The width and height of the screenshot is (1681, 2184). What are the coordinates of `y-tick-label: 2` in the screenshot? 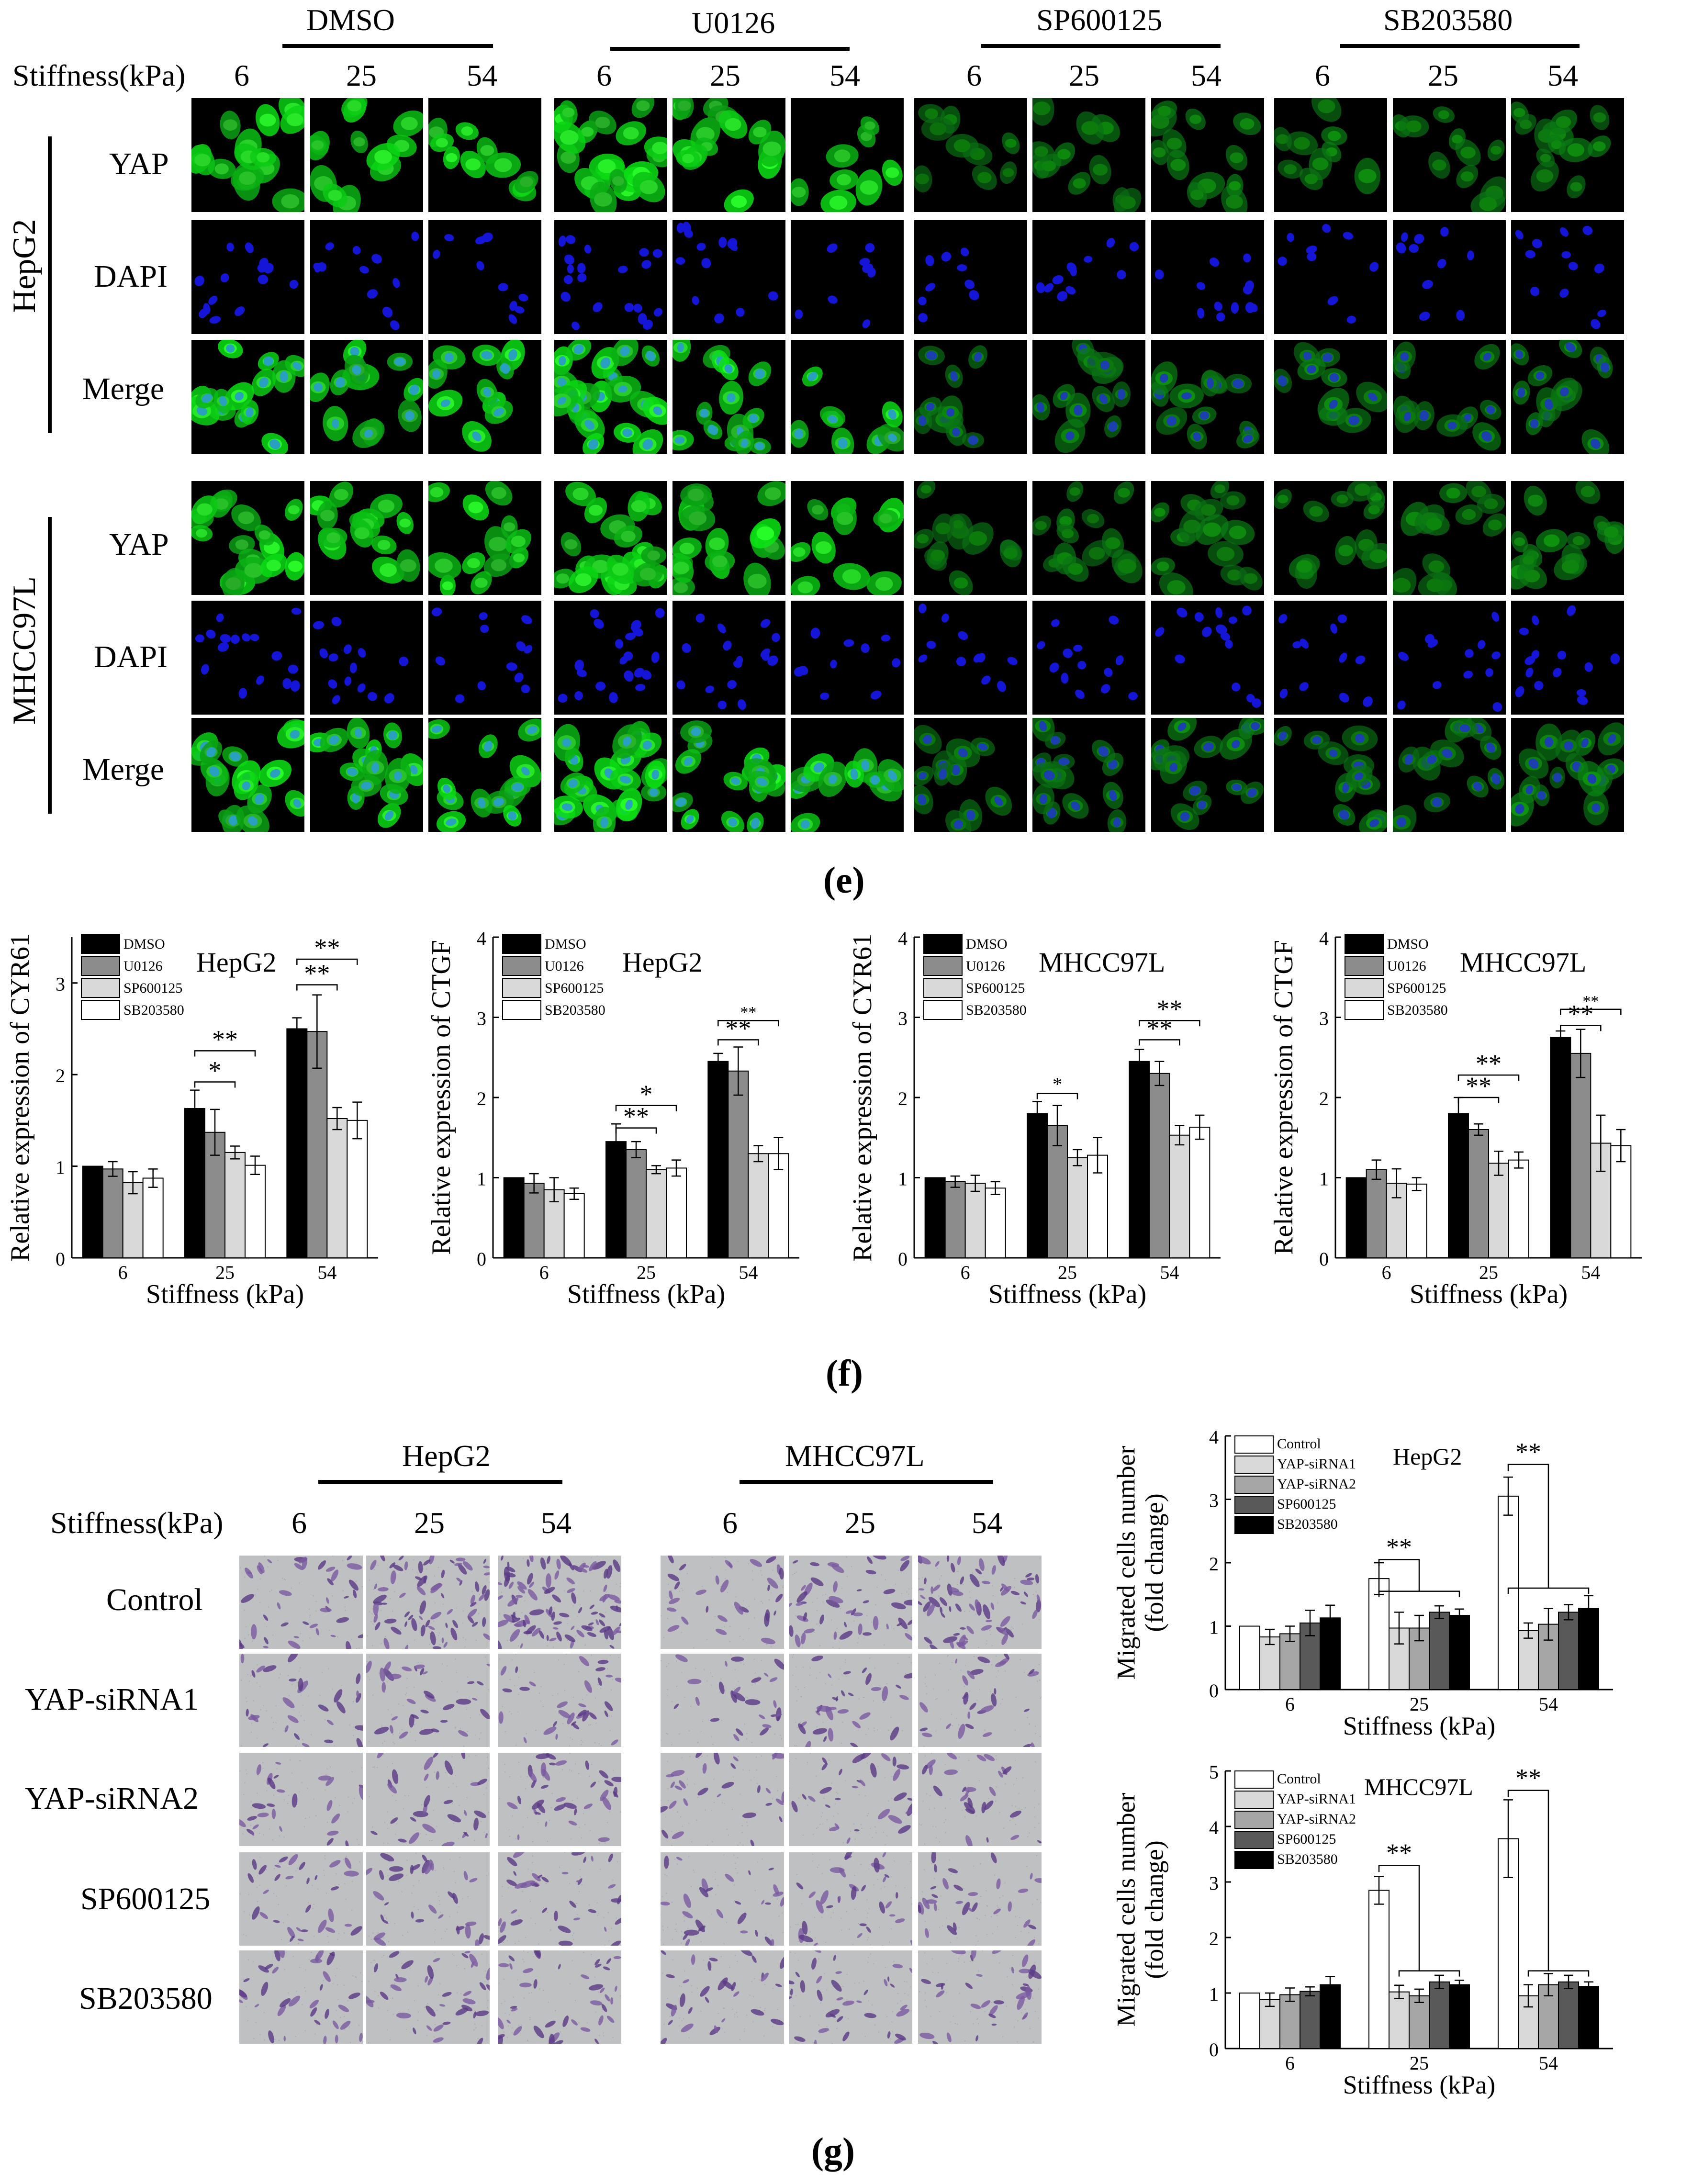 It's located at (481, 1099).